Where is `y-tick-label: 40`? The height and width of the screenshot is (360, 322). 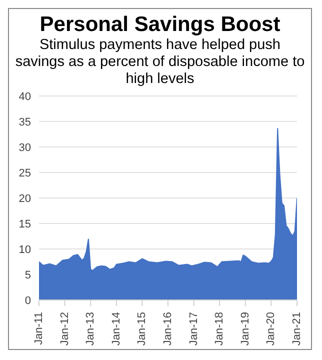 y-tick-label: 40 is located at coordinates (24, 96).